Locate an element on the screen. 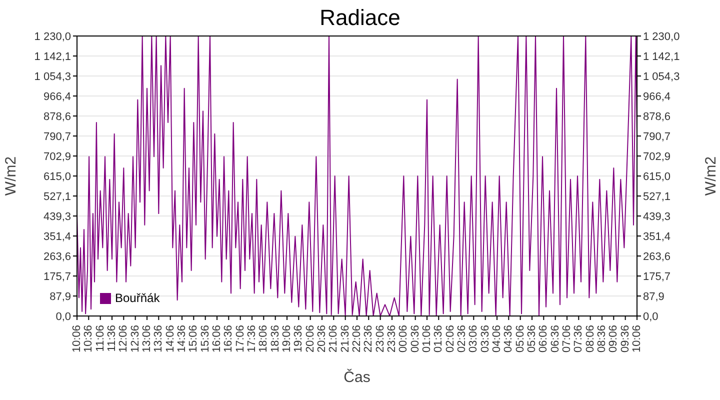 Image resolution: width=720 pixels, height=400 pixels. y2-tick-label: 878,6 is located at coordinates (657, 116).